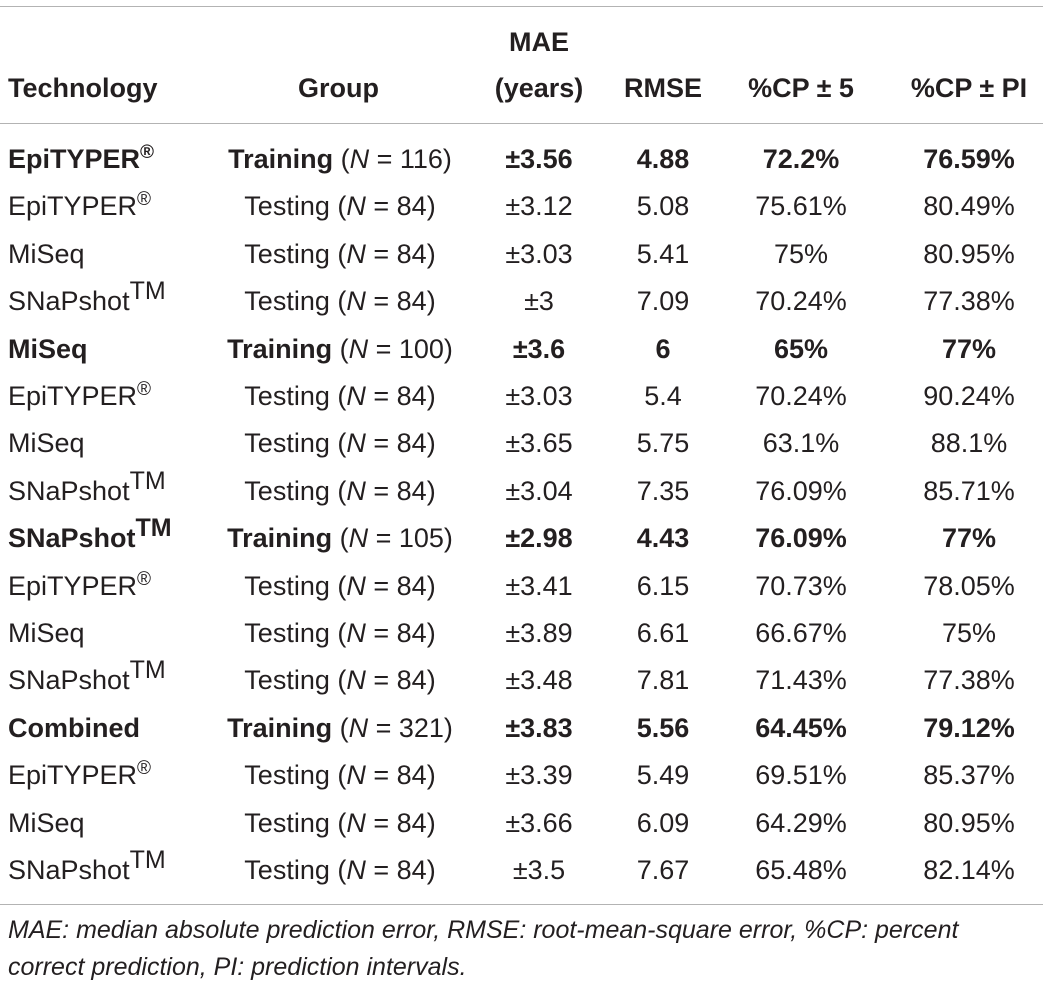  What do you see at coordinates (801, 727) in the screenshot?
I see `cell-cp5: 64.45%` at bounding box center [801, 727].